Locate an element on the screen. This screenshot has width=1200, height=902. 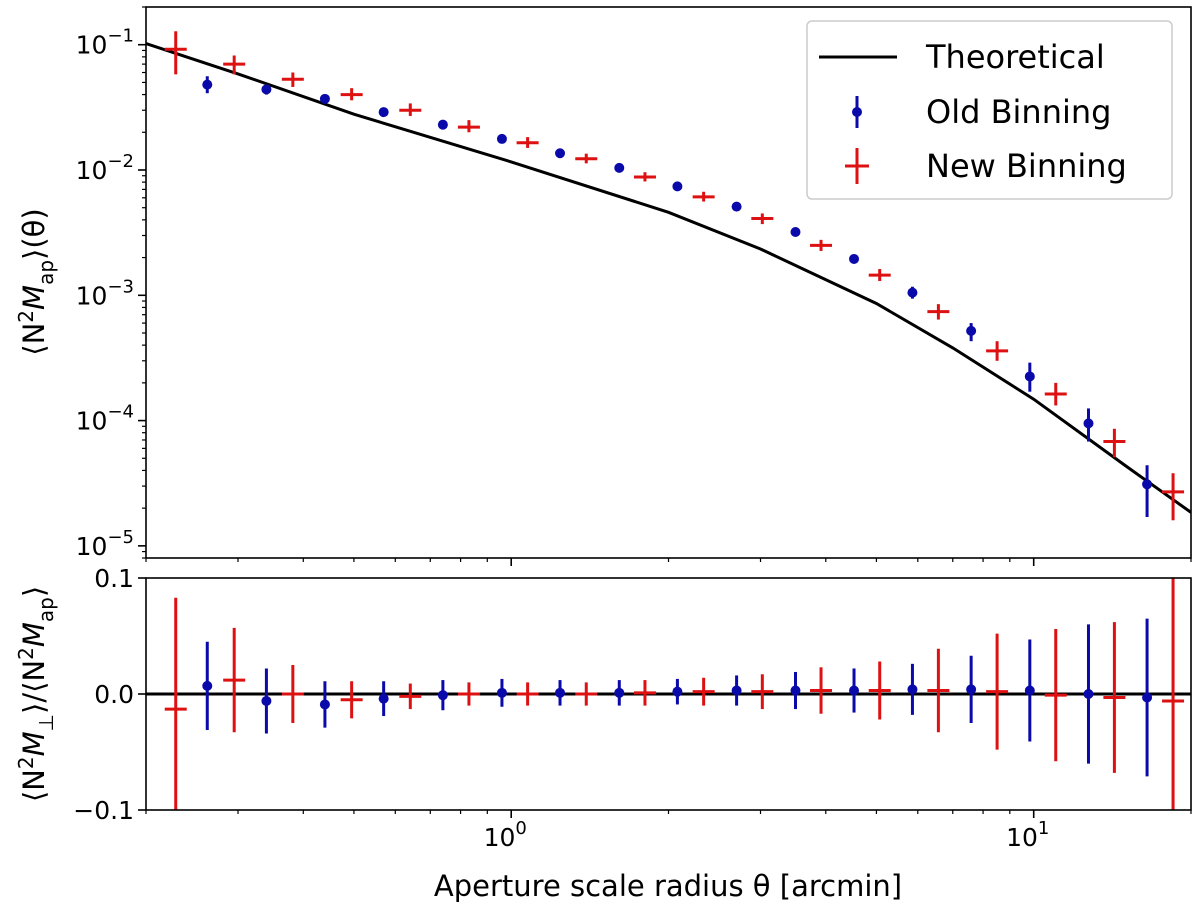
top-y-tick-label: 10⁻³ is located at coordinates (105, 293).